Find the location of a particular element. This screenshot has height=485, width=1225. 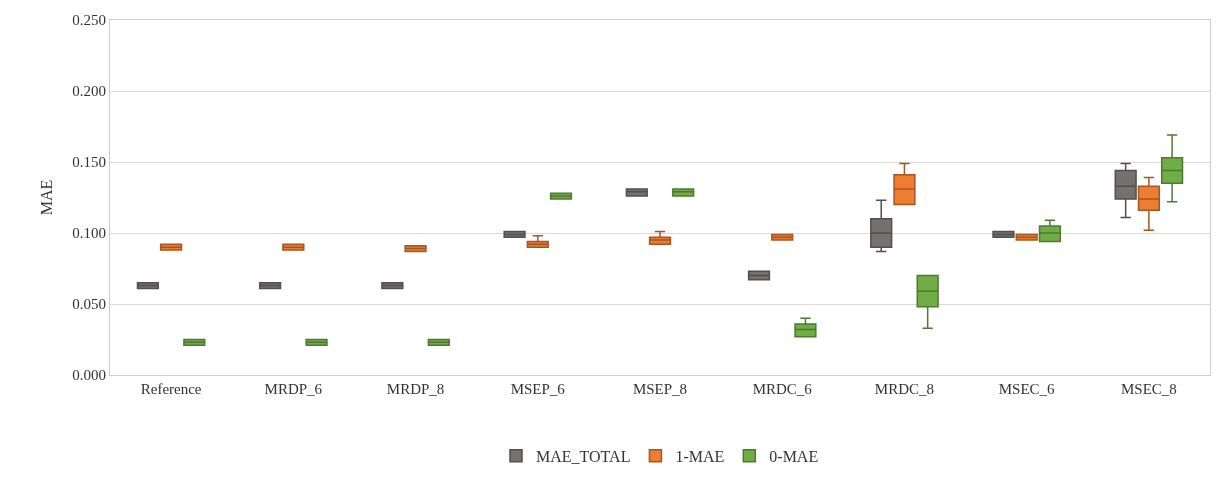

y-tick-label: 0.250 is located at coordinates (89, 20).